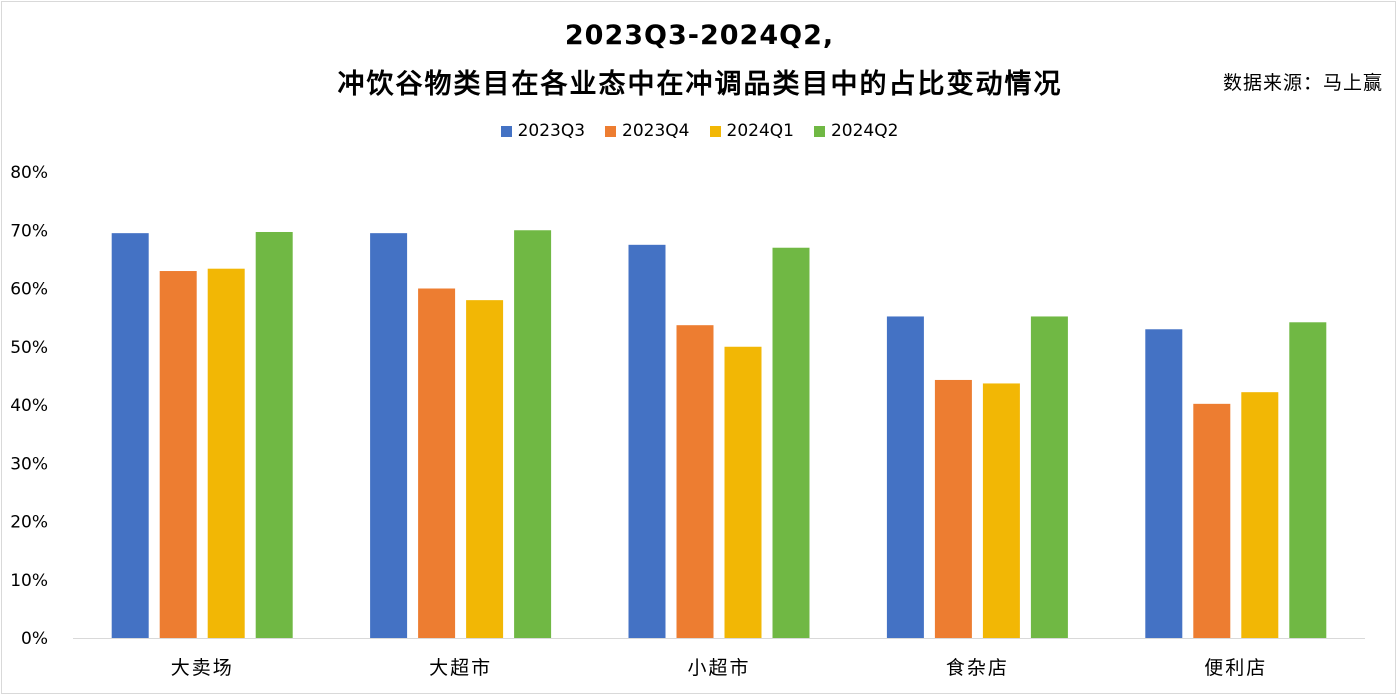 This screenshot has height=697, width=1399. I want to click on x-tick-label: 便利店, so click(1235, 668).